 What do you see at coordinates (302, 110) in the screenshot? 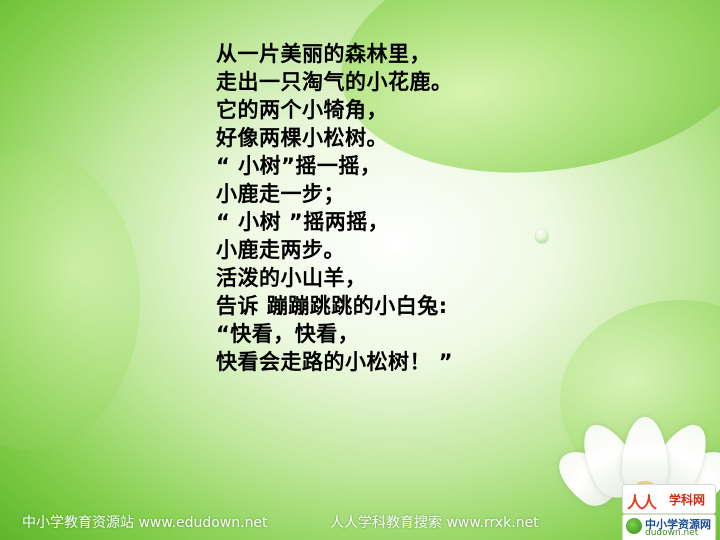
I see `poem-line-3: 它的两个小犄角，` at bounding box center [302, 110].